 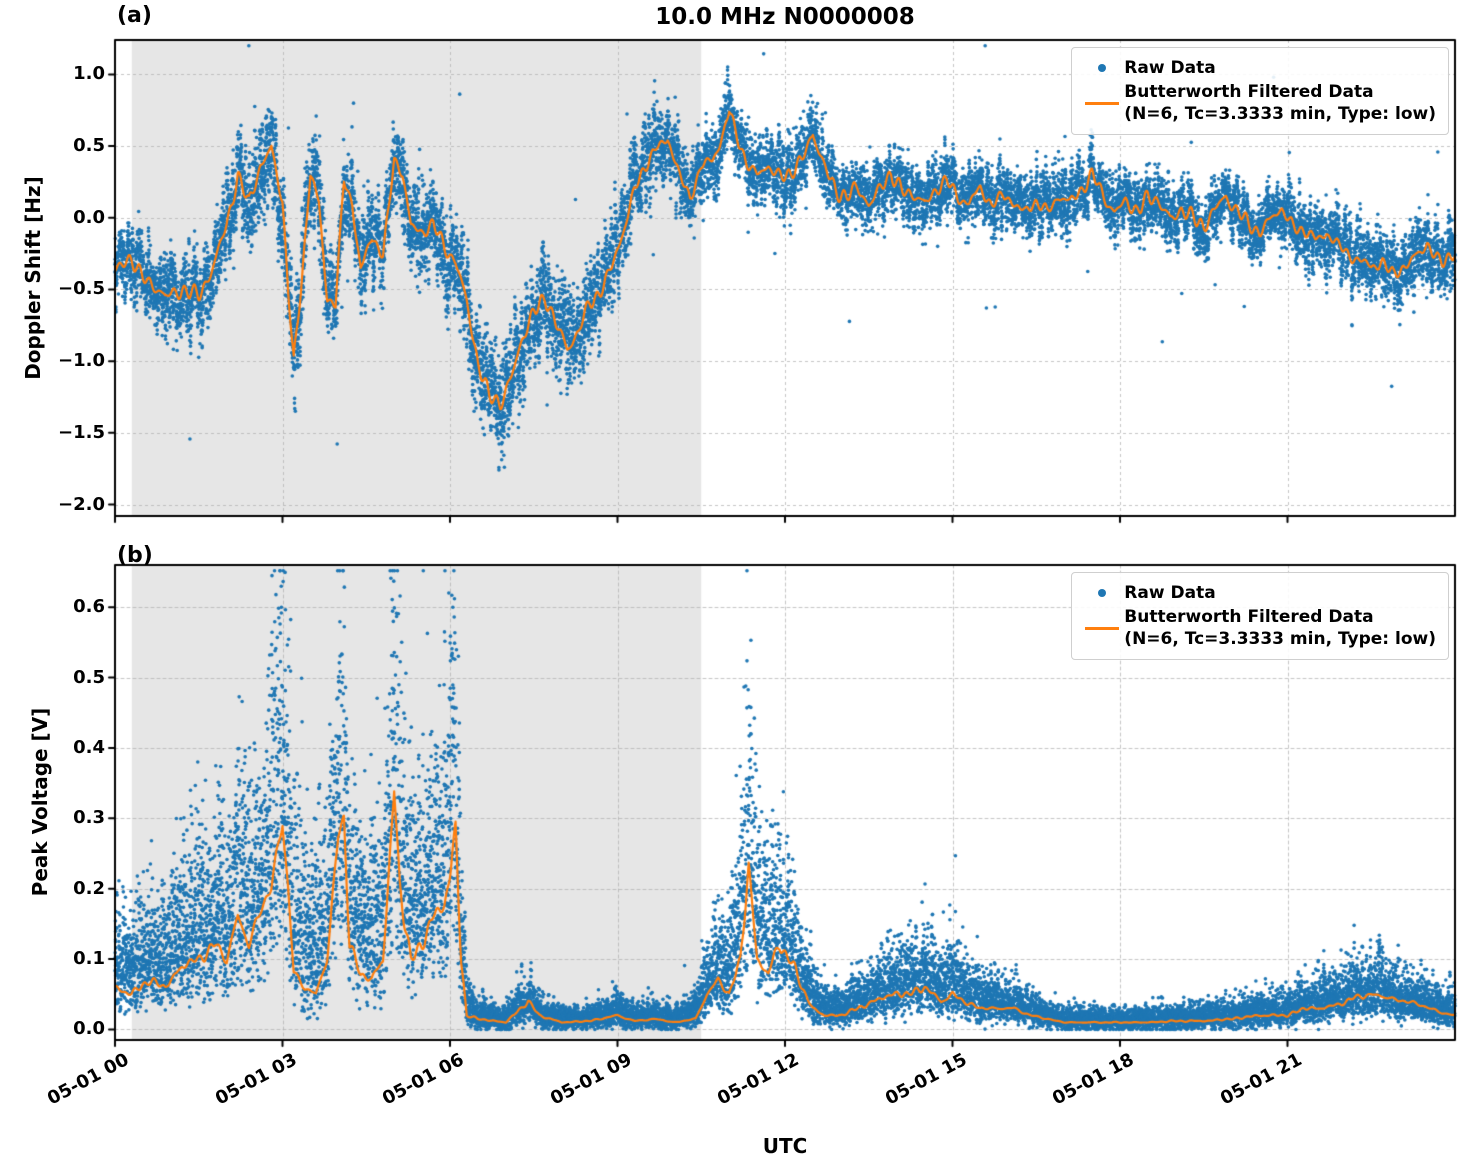 What do you see at coordinates (89, 888) in the screenshot?
I see `y-tick-label: 0.2` at bounding box center [89, 888].